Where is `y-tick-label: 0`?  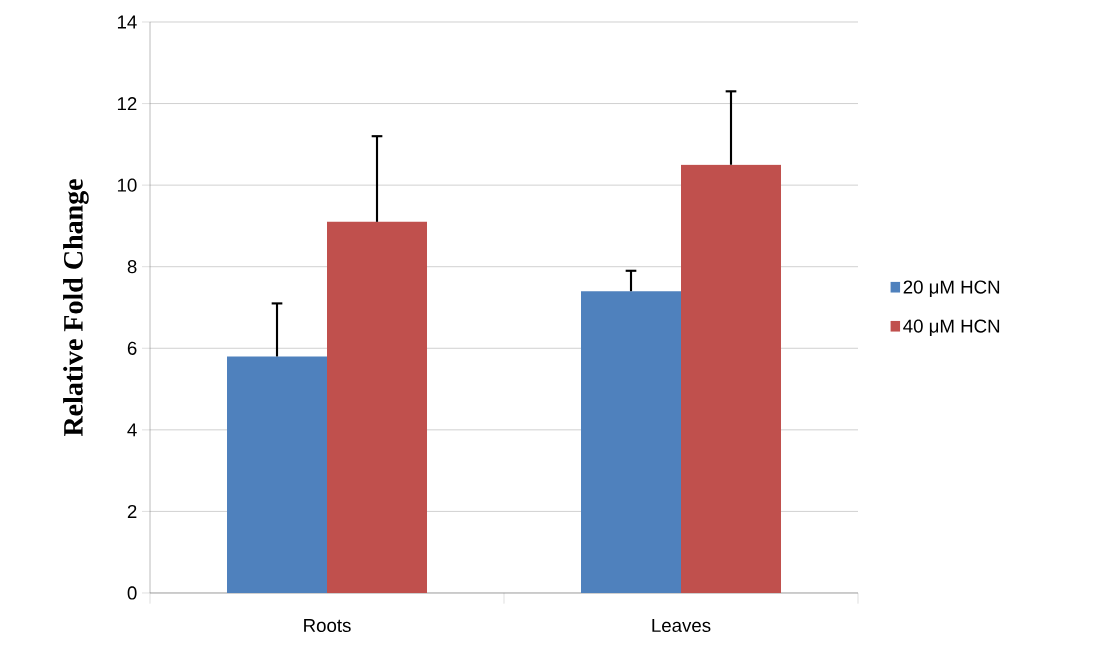 y-tick-label: 0 is located at coordinates (132, 593).